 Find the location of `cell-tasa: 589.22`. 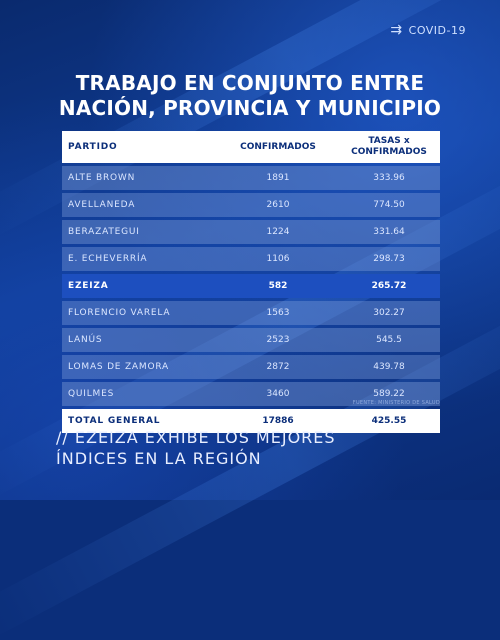

cell-tasa: 589.22 is located at coordinates (389, 394).